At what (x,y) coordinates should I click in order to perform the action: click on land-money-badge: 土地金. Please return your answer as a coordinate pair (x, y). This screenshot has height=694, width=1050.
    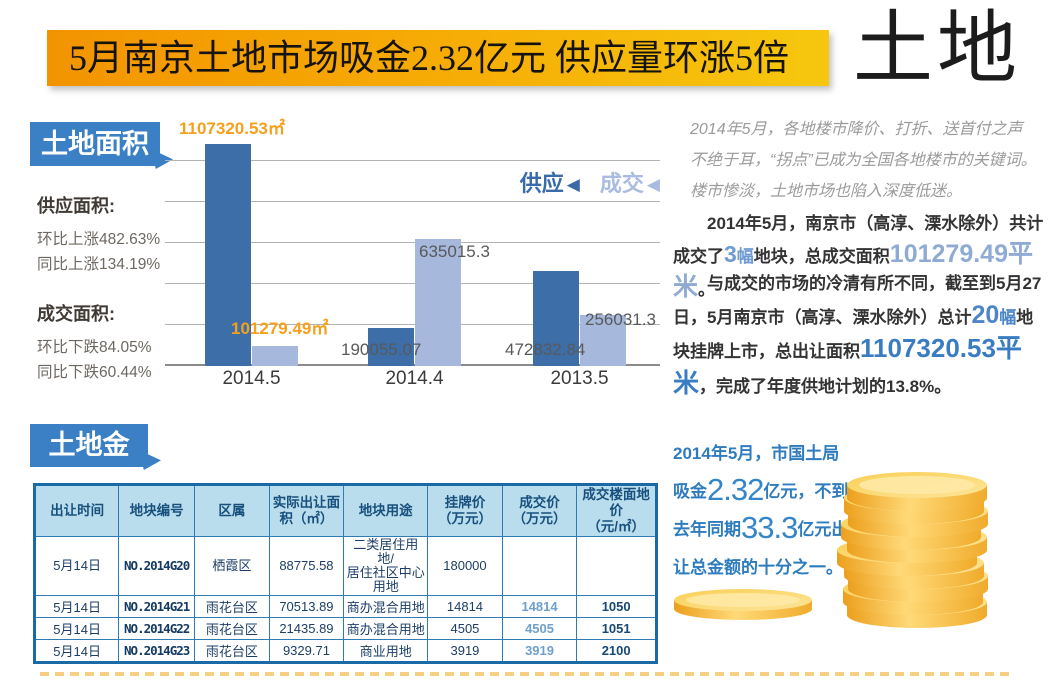
    Looking at the image, I should click on (89, 445).